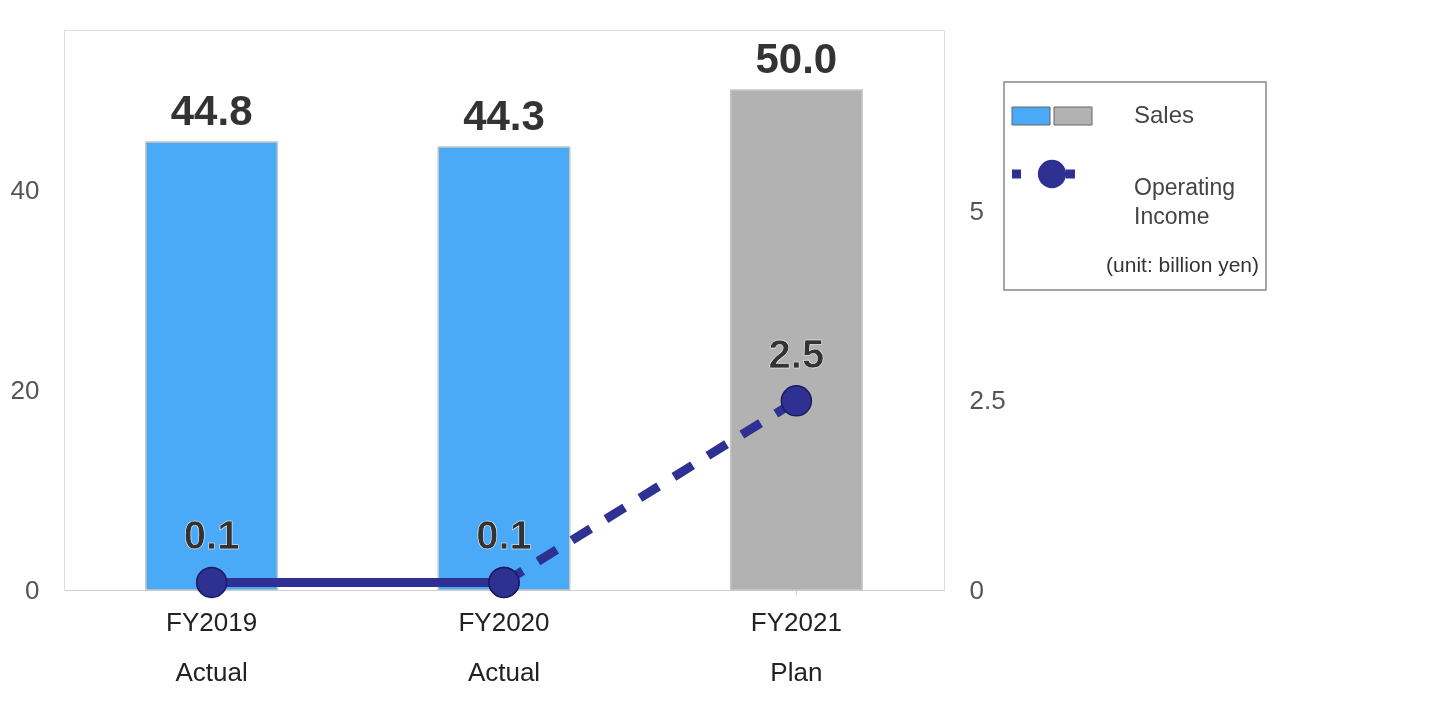  Describe the element at coordinates (25, 389) in the screenshot. I see `y-tick-label: 20` at that location.